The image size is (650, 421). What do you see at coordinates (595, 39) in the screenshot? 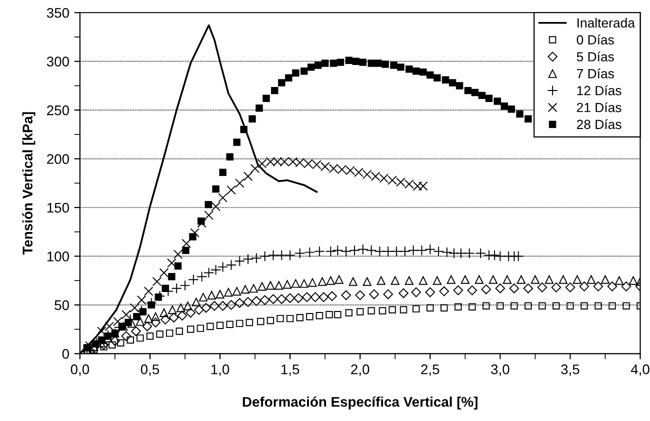
I see `legend-label: 0 Días` at bounding box center [595, 39].